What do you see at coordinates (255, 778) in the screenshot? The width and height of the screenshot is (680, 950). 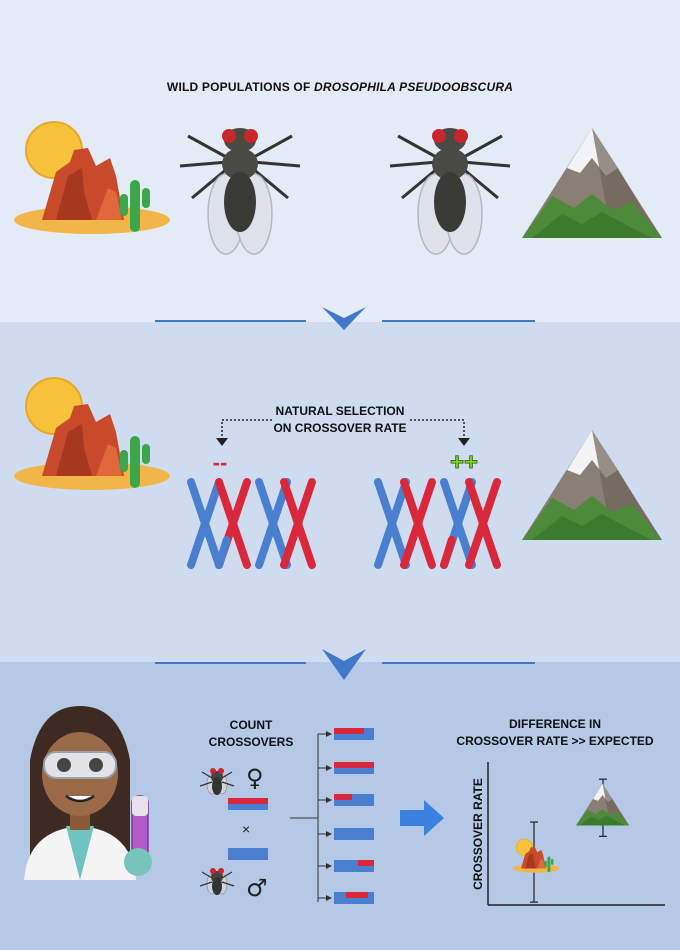 I see `female-symbol: ♀` at bounding box center [255, 778].